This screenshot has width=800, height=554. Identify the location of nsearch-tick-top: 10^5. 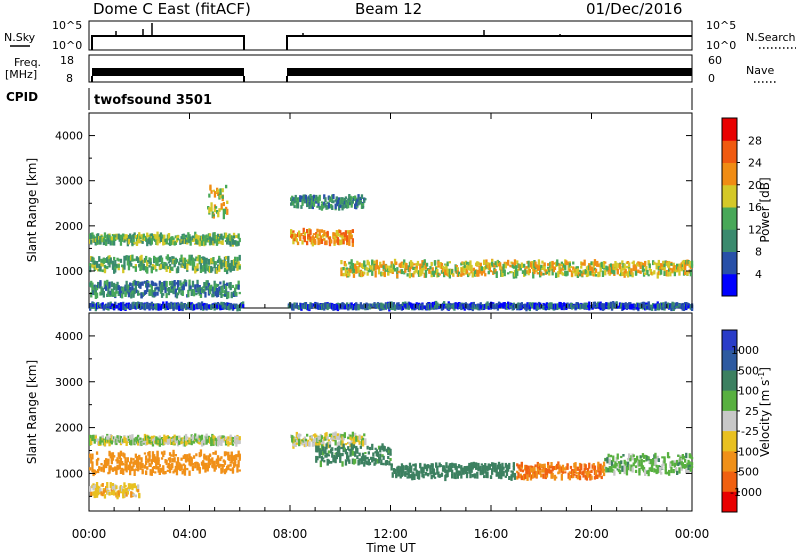
(721, 25).